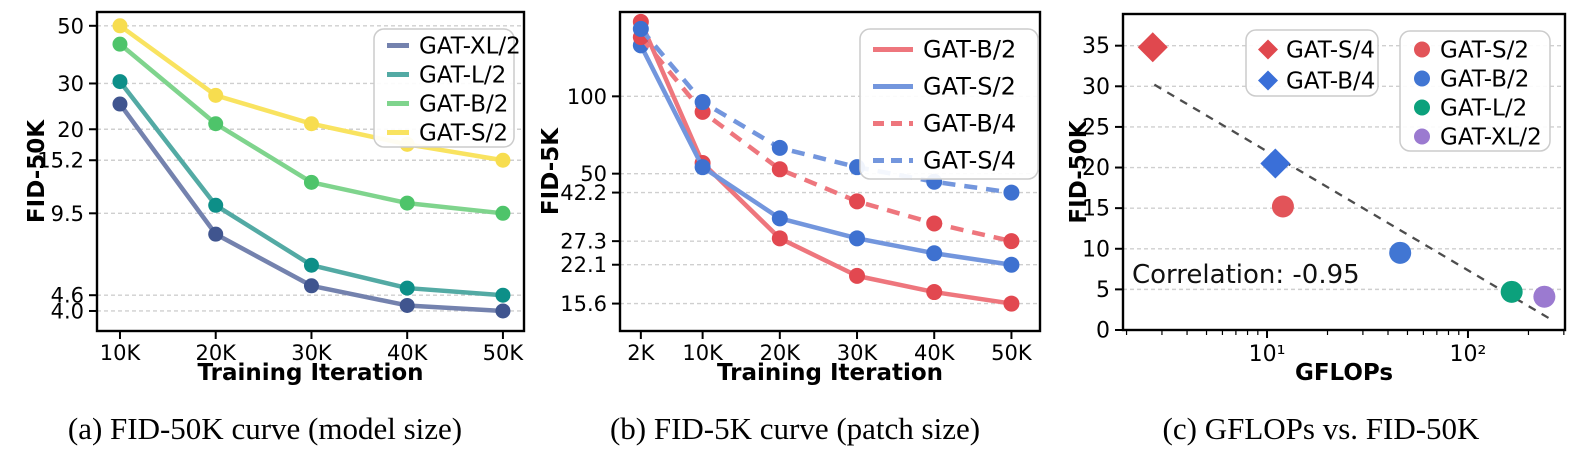  I want to click on x-tick-label: 2K, so click(641, 353).